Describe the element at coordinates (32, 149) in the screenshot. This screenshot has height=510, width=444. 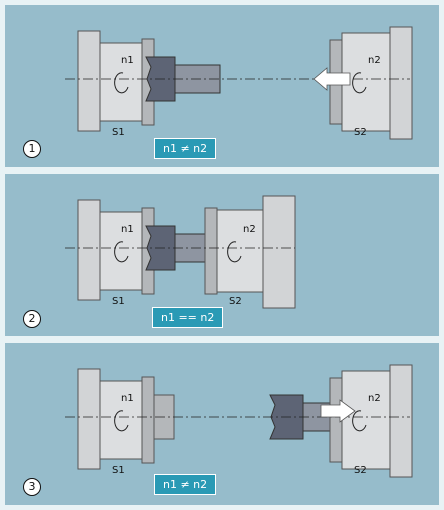
I see `step-number-1: 1` at that location.